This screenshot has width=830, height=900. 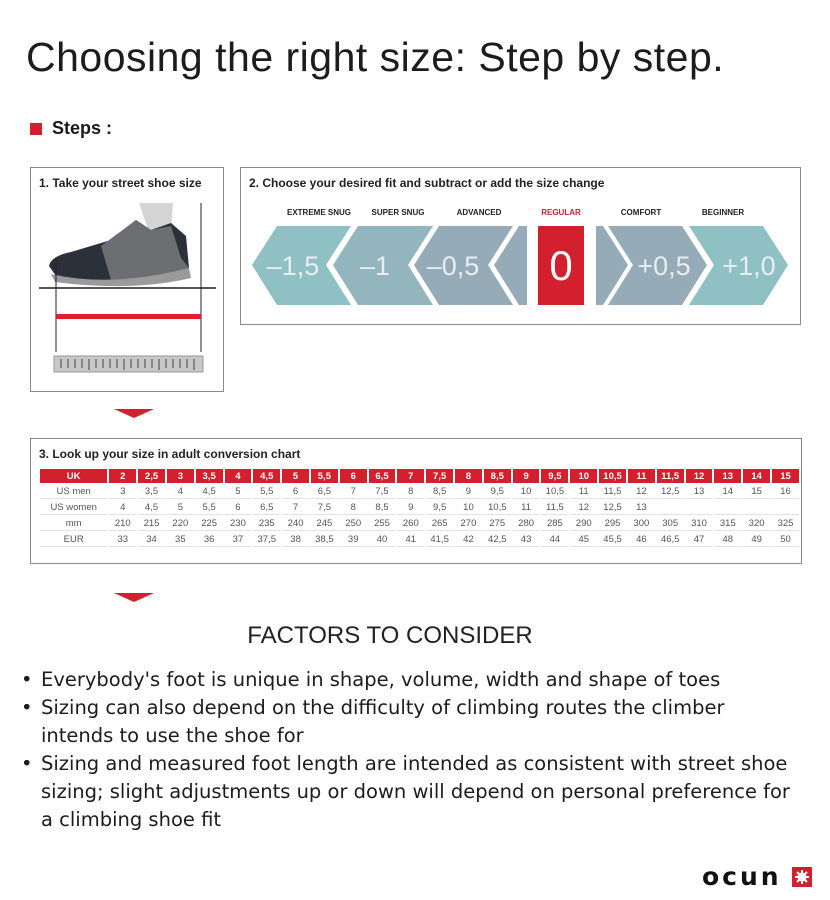 What do you see at coordinates (267, 476) in the screenshot?
I see `header-cell: 4,5` at bounding box center [267, 476].